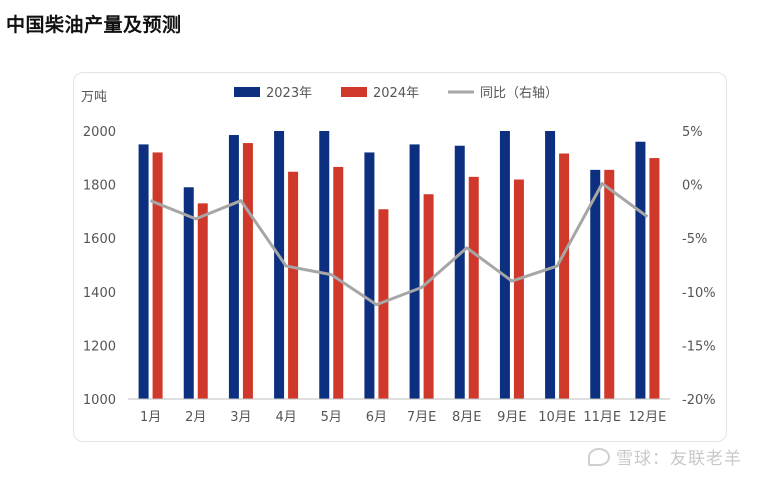  I want to click on watermark-text: 雪球：友联老羊, so click(679, 459).